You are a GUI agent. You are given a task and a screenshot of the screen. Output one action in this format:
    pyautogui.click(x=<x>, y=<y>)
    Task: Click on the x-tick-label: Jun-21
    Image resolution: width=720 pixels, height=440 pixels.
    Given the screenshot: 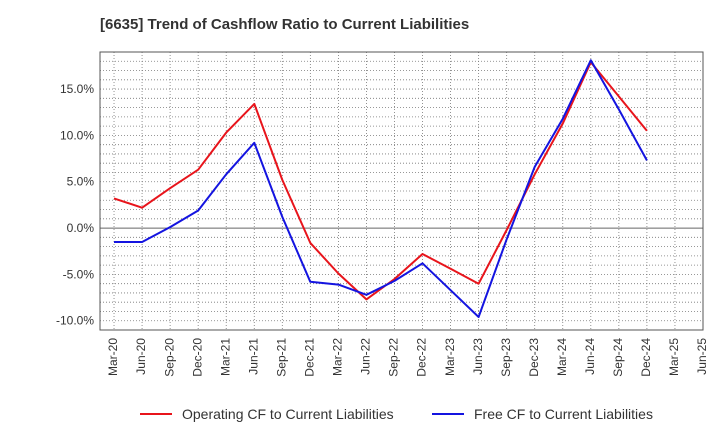 What is the action you would take?
    pyautogui.click(x=253, y=356)
    